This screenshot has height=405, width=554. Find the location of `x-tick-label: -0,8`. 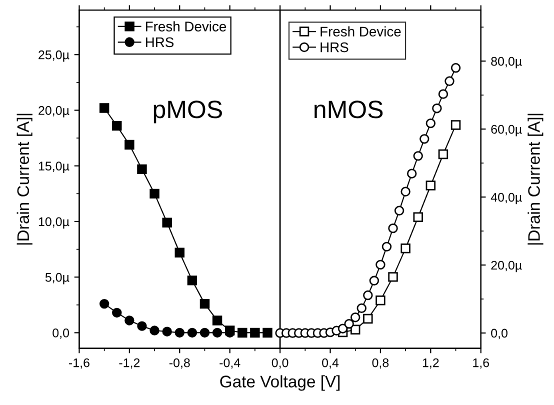

x-tick-label: -0,8 is located at coordinates (179, 363).